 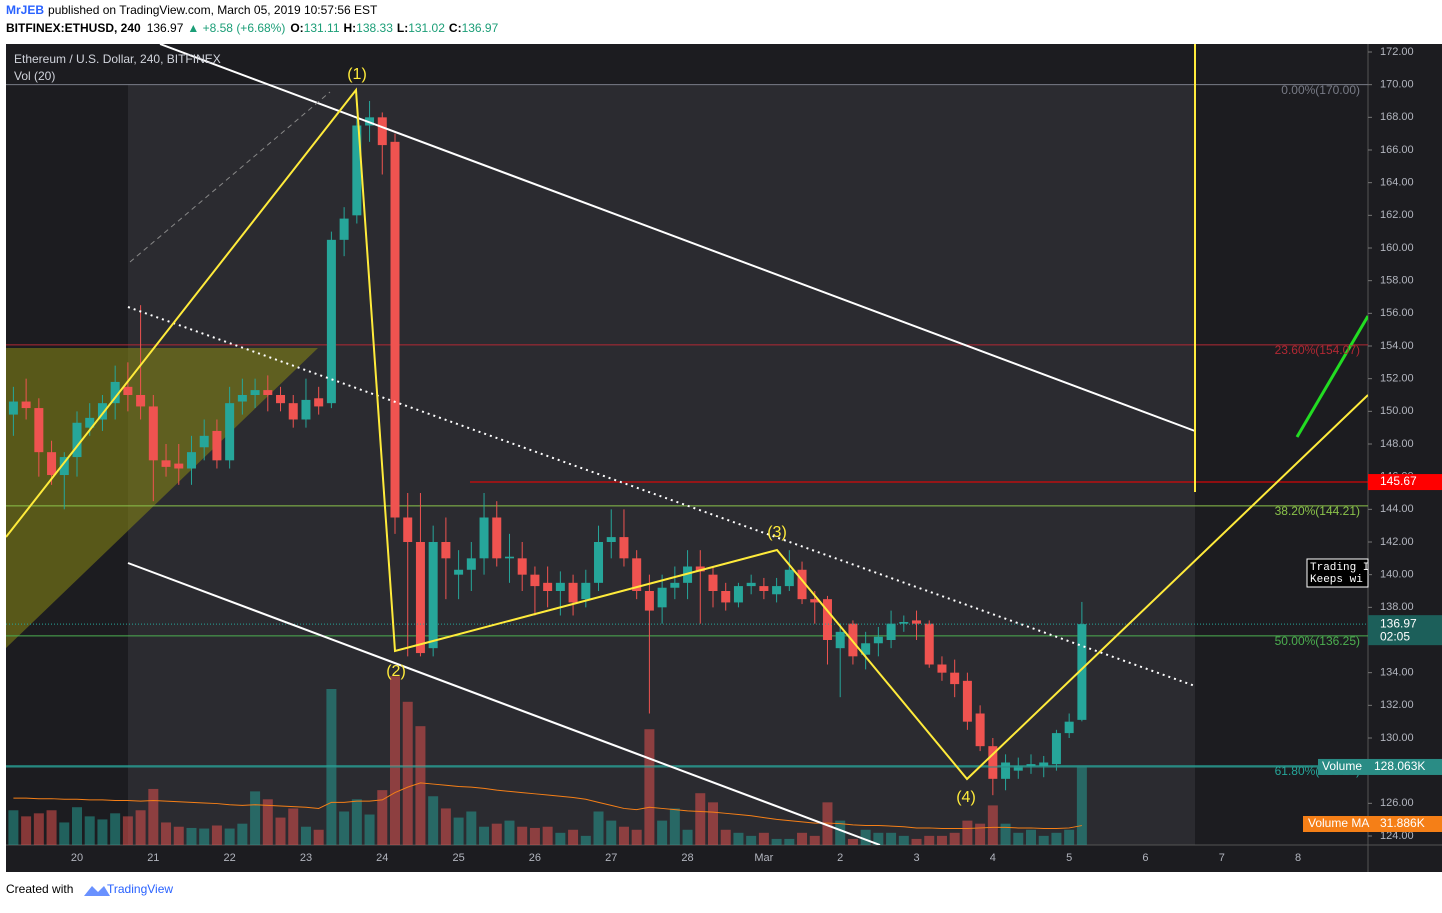 I want to click on y-tick-label: 162.00, so click(x=1397, y=215).